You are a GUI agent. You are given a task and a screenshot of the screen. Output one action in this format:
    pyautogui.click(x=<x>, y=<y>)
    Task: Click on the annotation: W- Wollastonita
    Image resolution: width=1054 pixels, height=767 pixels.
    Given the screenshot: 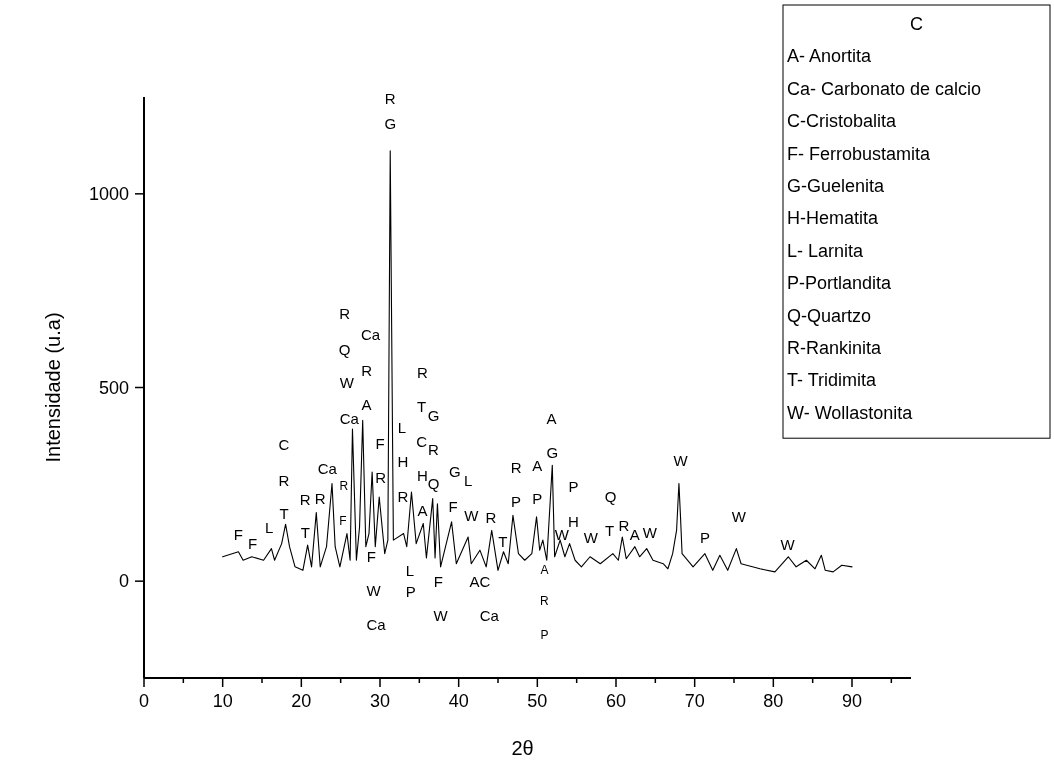 What is the action you would take?
    pyautogui.click(x=850, y=412)
    